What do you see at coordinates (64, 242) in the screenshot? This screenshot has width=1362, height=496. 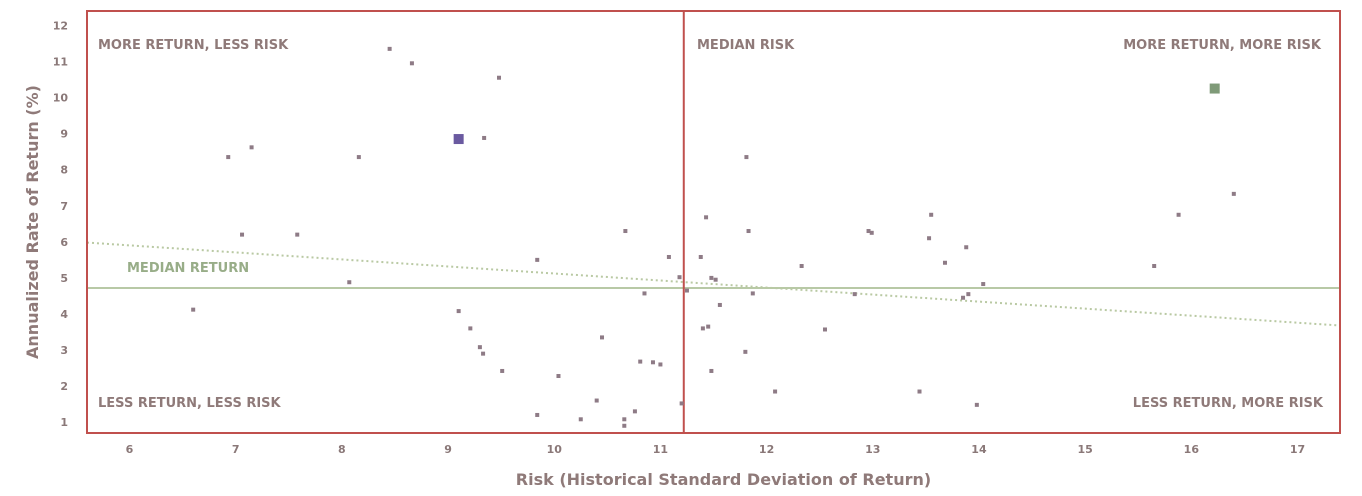 I see `y-tick-label: 6` at bounding box center [64, 242].